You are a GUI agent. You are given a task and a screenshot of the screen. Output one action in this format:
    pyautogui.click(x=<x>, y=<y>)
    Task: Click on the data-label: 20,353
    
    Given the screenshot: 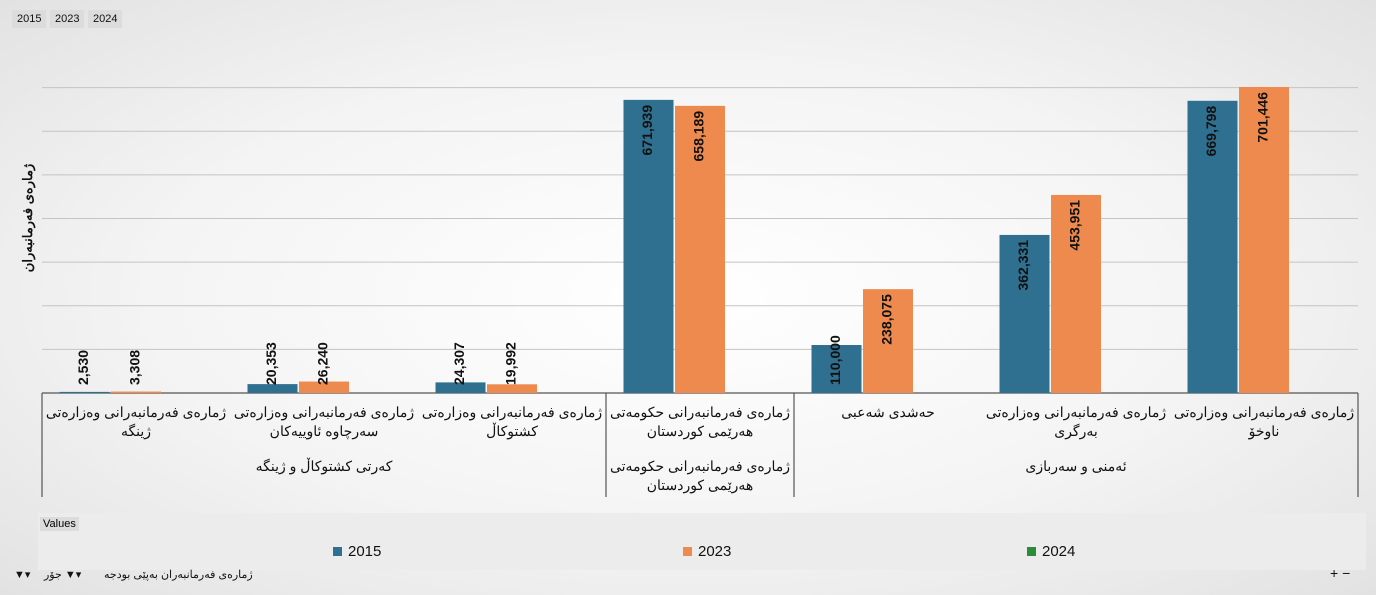 What is the action you would take?
    pyautogui.click(x=271, y=363)
    